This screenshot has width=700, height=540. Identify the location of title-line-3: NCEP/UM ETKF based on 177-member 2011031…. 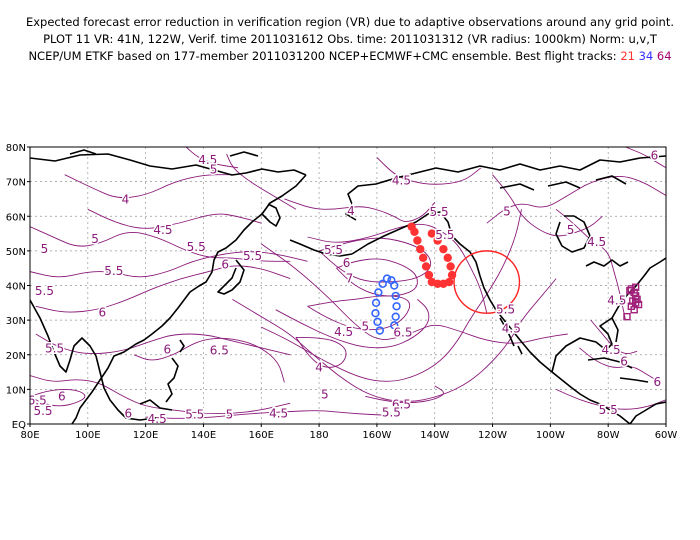
(350, 56).